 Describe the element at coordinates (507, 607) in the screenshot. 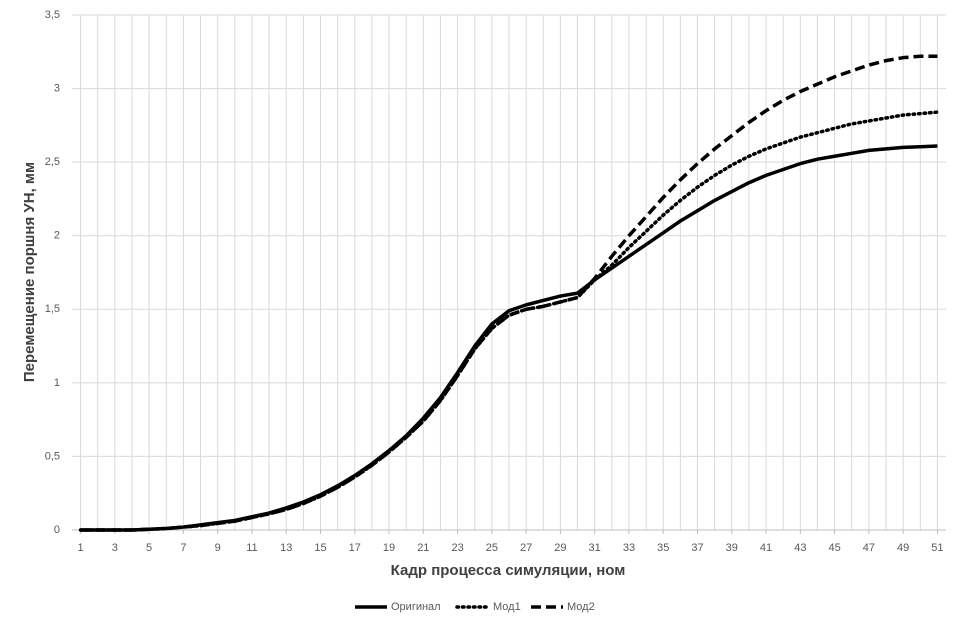

I see `legend-label: Мод1` at that location.